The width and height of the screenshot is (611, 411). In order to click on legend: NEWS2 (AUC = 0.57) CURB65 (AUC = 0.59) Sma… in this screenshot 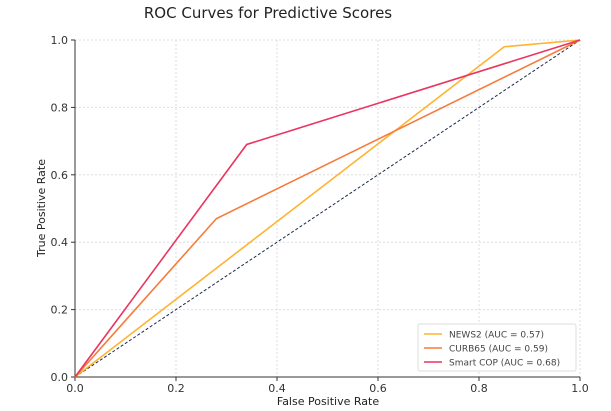, I will do `click(497, 347)`.